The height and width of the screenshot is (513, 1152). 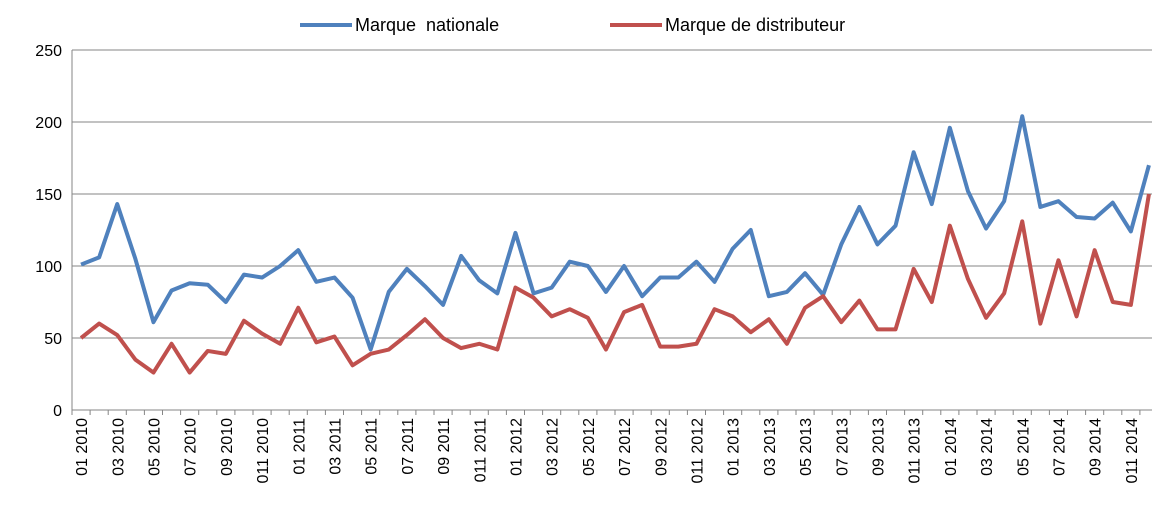 I want to click on x-tick-label: 011 2013, so click(x=915, y=451).